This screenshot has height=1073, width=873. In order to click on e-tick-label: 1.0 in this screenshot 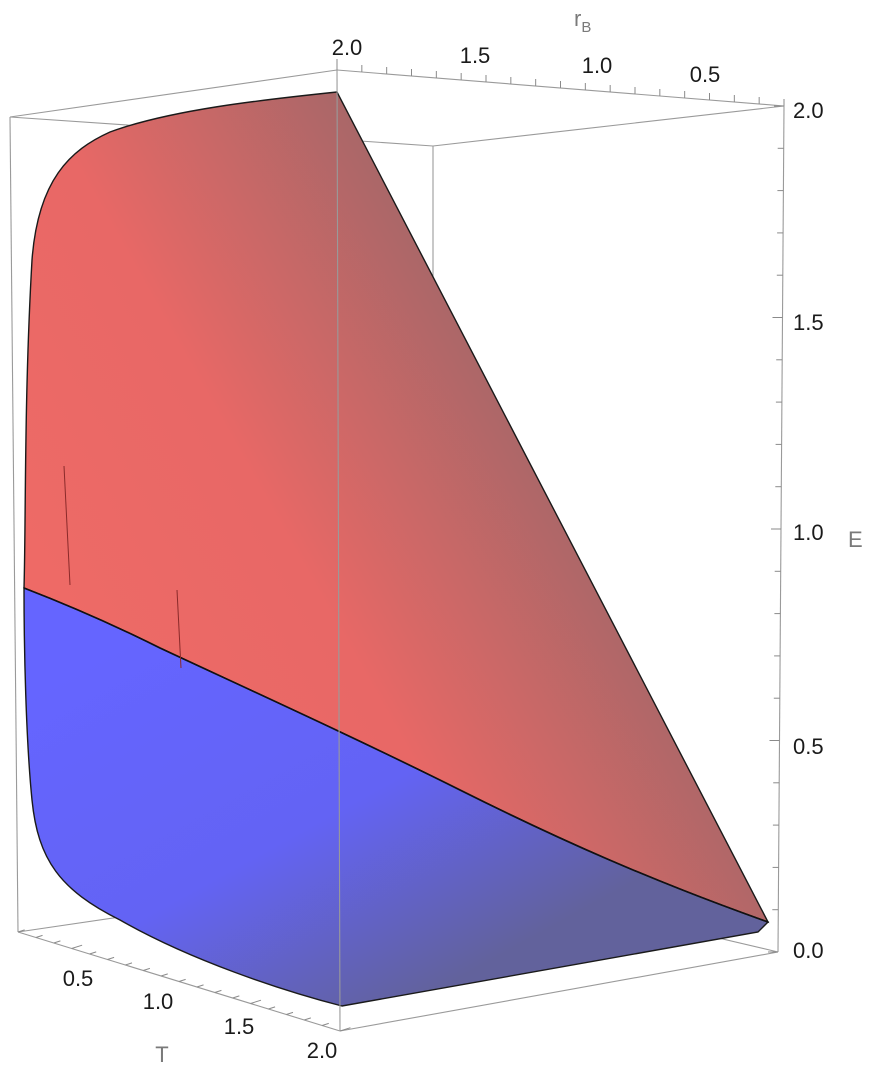, I will do `click(808, 532)`.